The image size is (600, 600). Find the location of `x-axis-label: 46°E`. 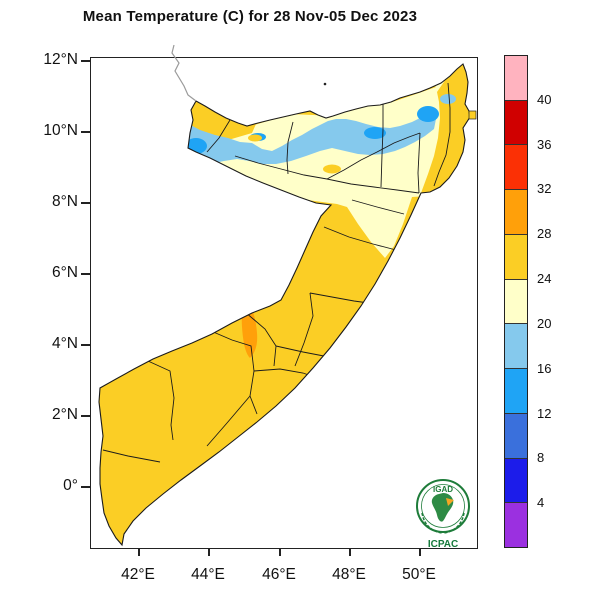

x-axis-label: 46°E is located at coordinates (279, 574).